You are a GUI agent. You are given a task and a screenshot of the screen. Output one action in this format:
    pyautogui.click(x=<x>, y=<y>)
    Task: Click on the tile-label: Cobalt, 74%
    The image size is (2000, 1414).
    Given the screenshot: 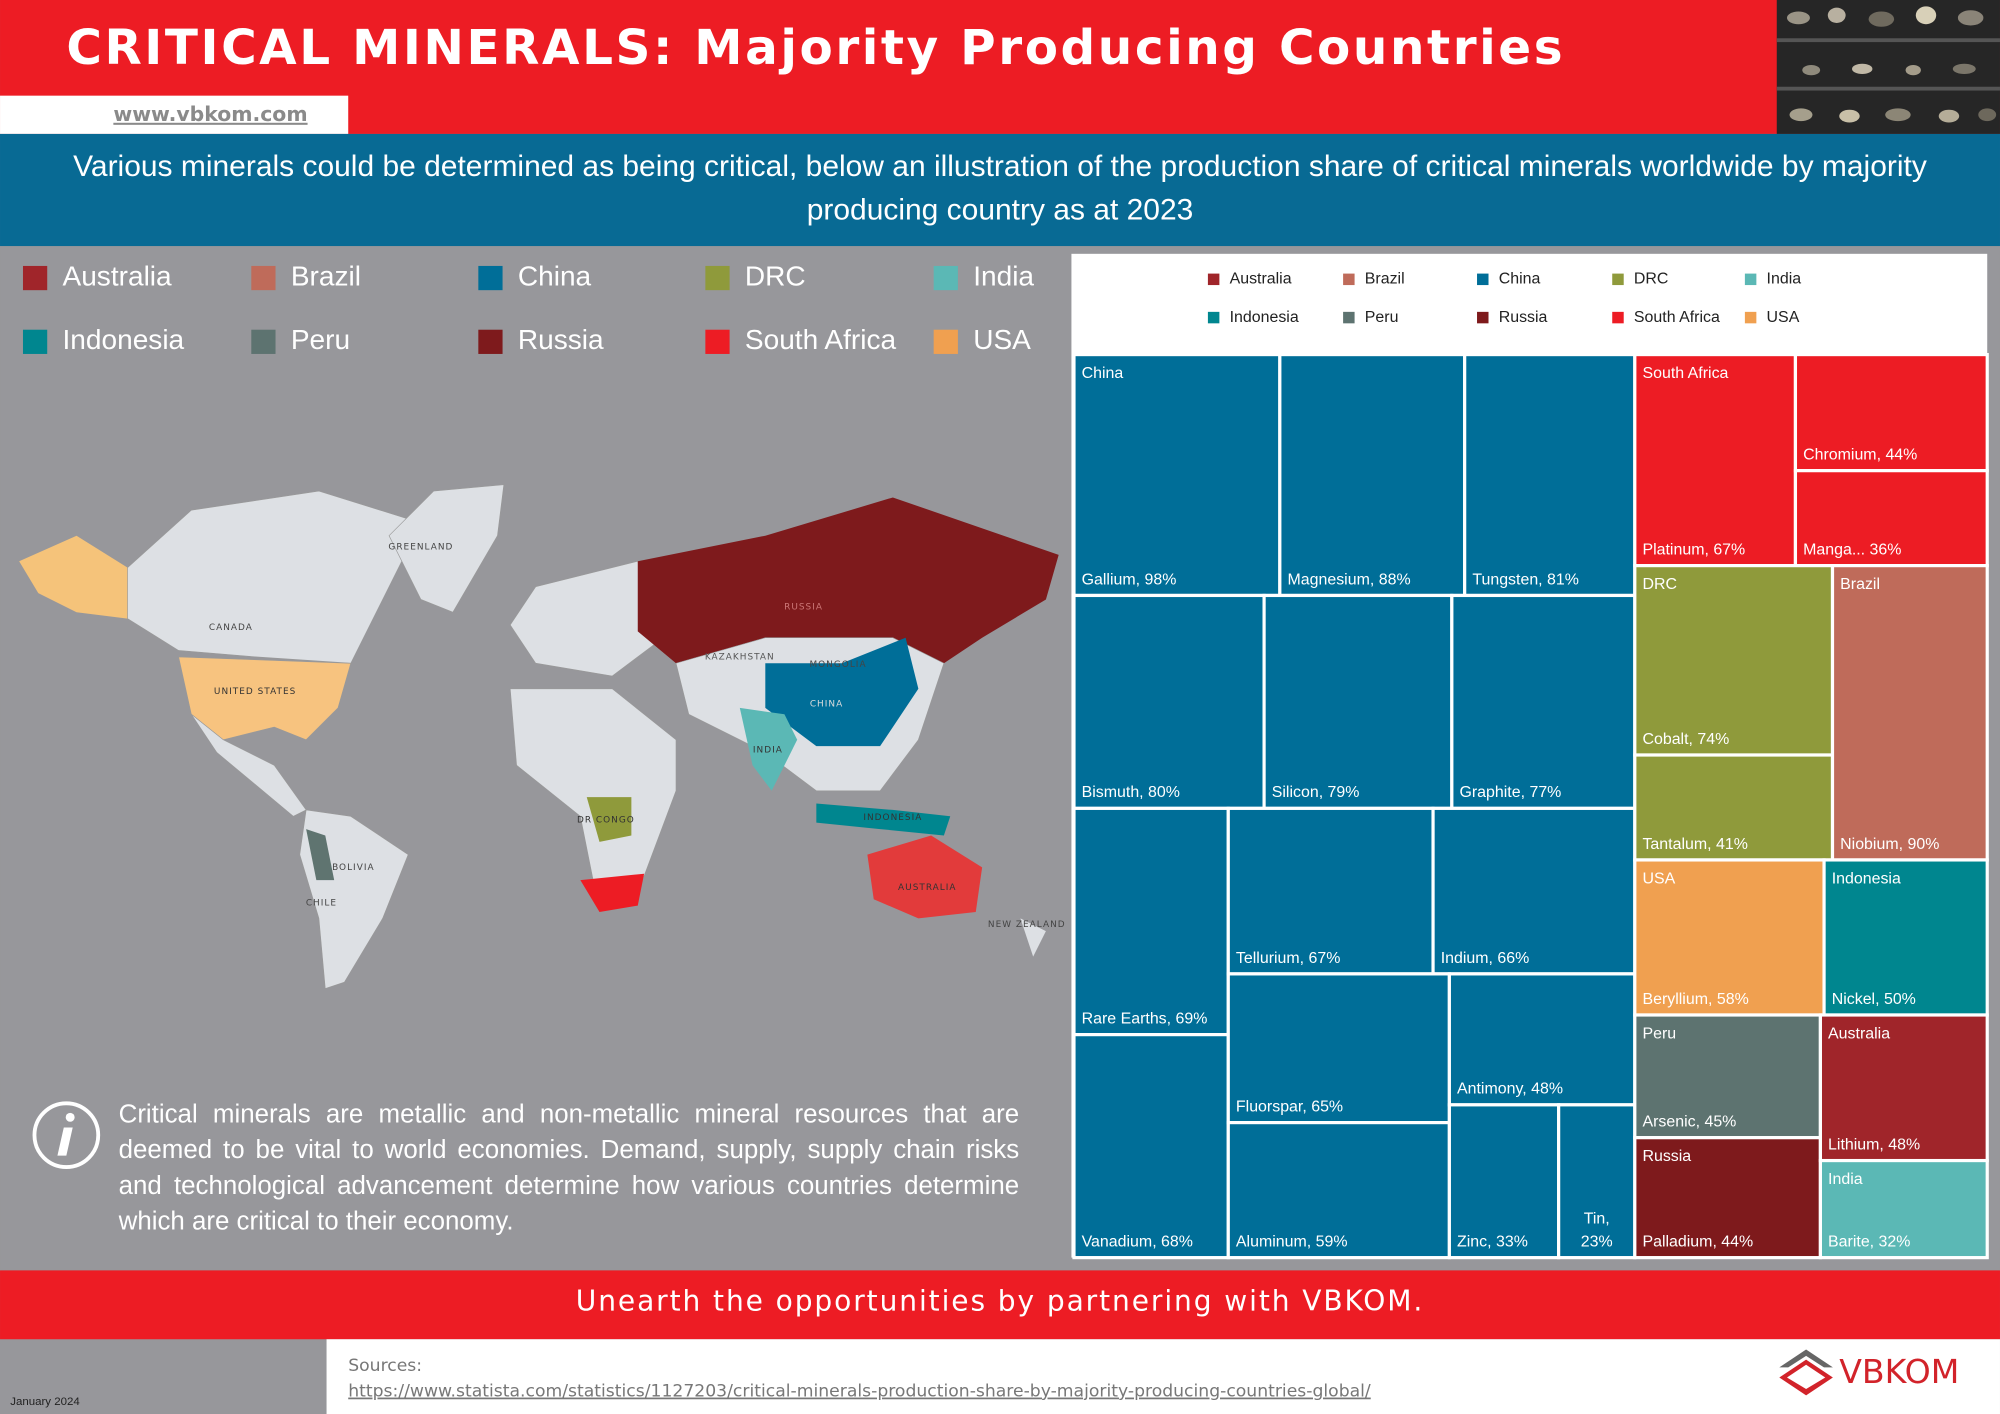 What is the action you would take?
    pyautogui.click(x=1685, y=739)
    